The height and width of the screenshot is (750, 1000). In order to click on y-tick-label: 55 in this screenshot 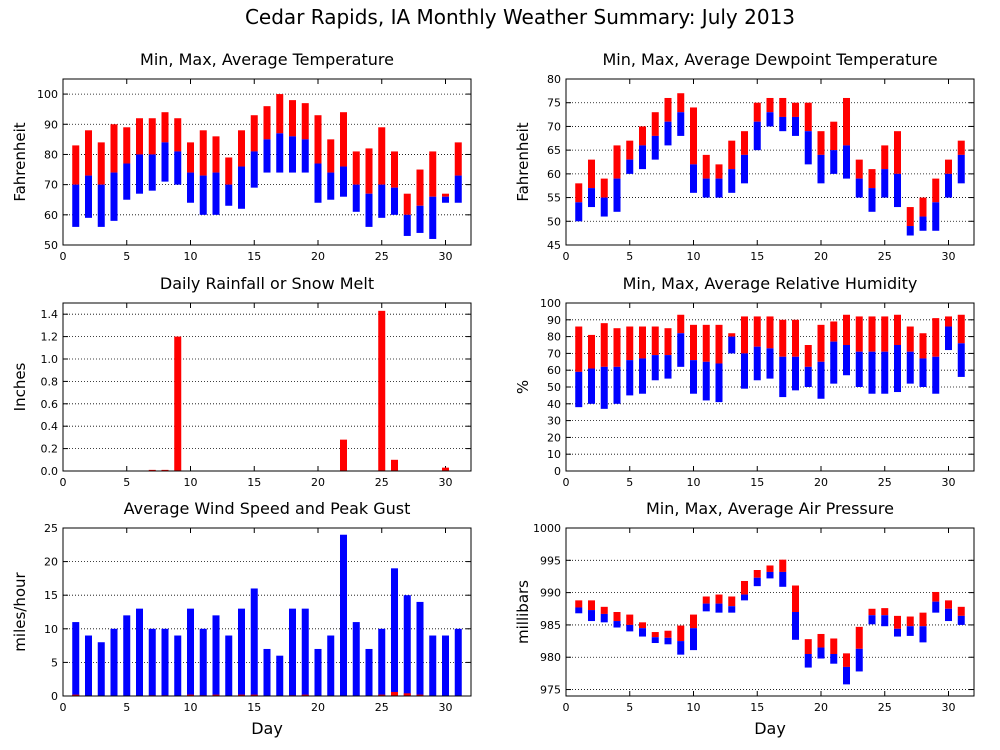, I will do `click(554, 198)`.